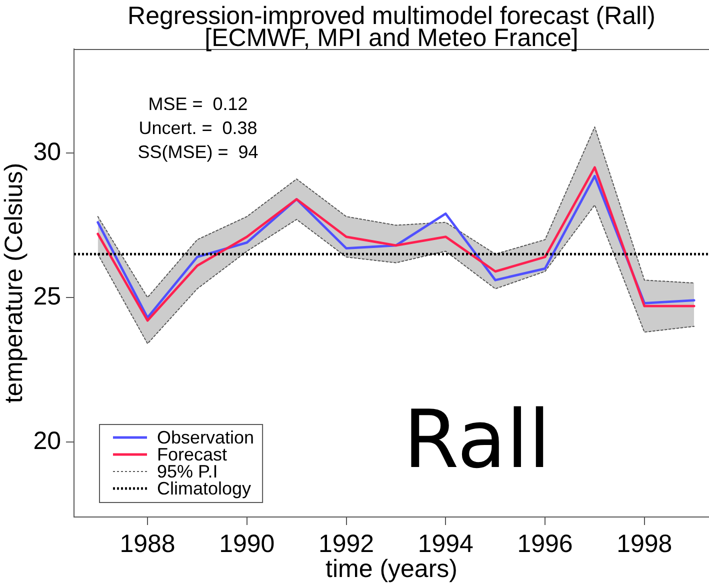  Describe the element at coordinates (148, 544) in the screenshot. I see `x-tick-label: 1988` at that location.